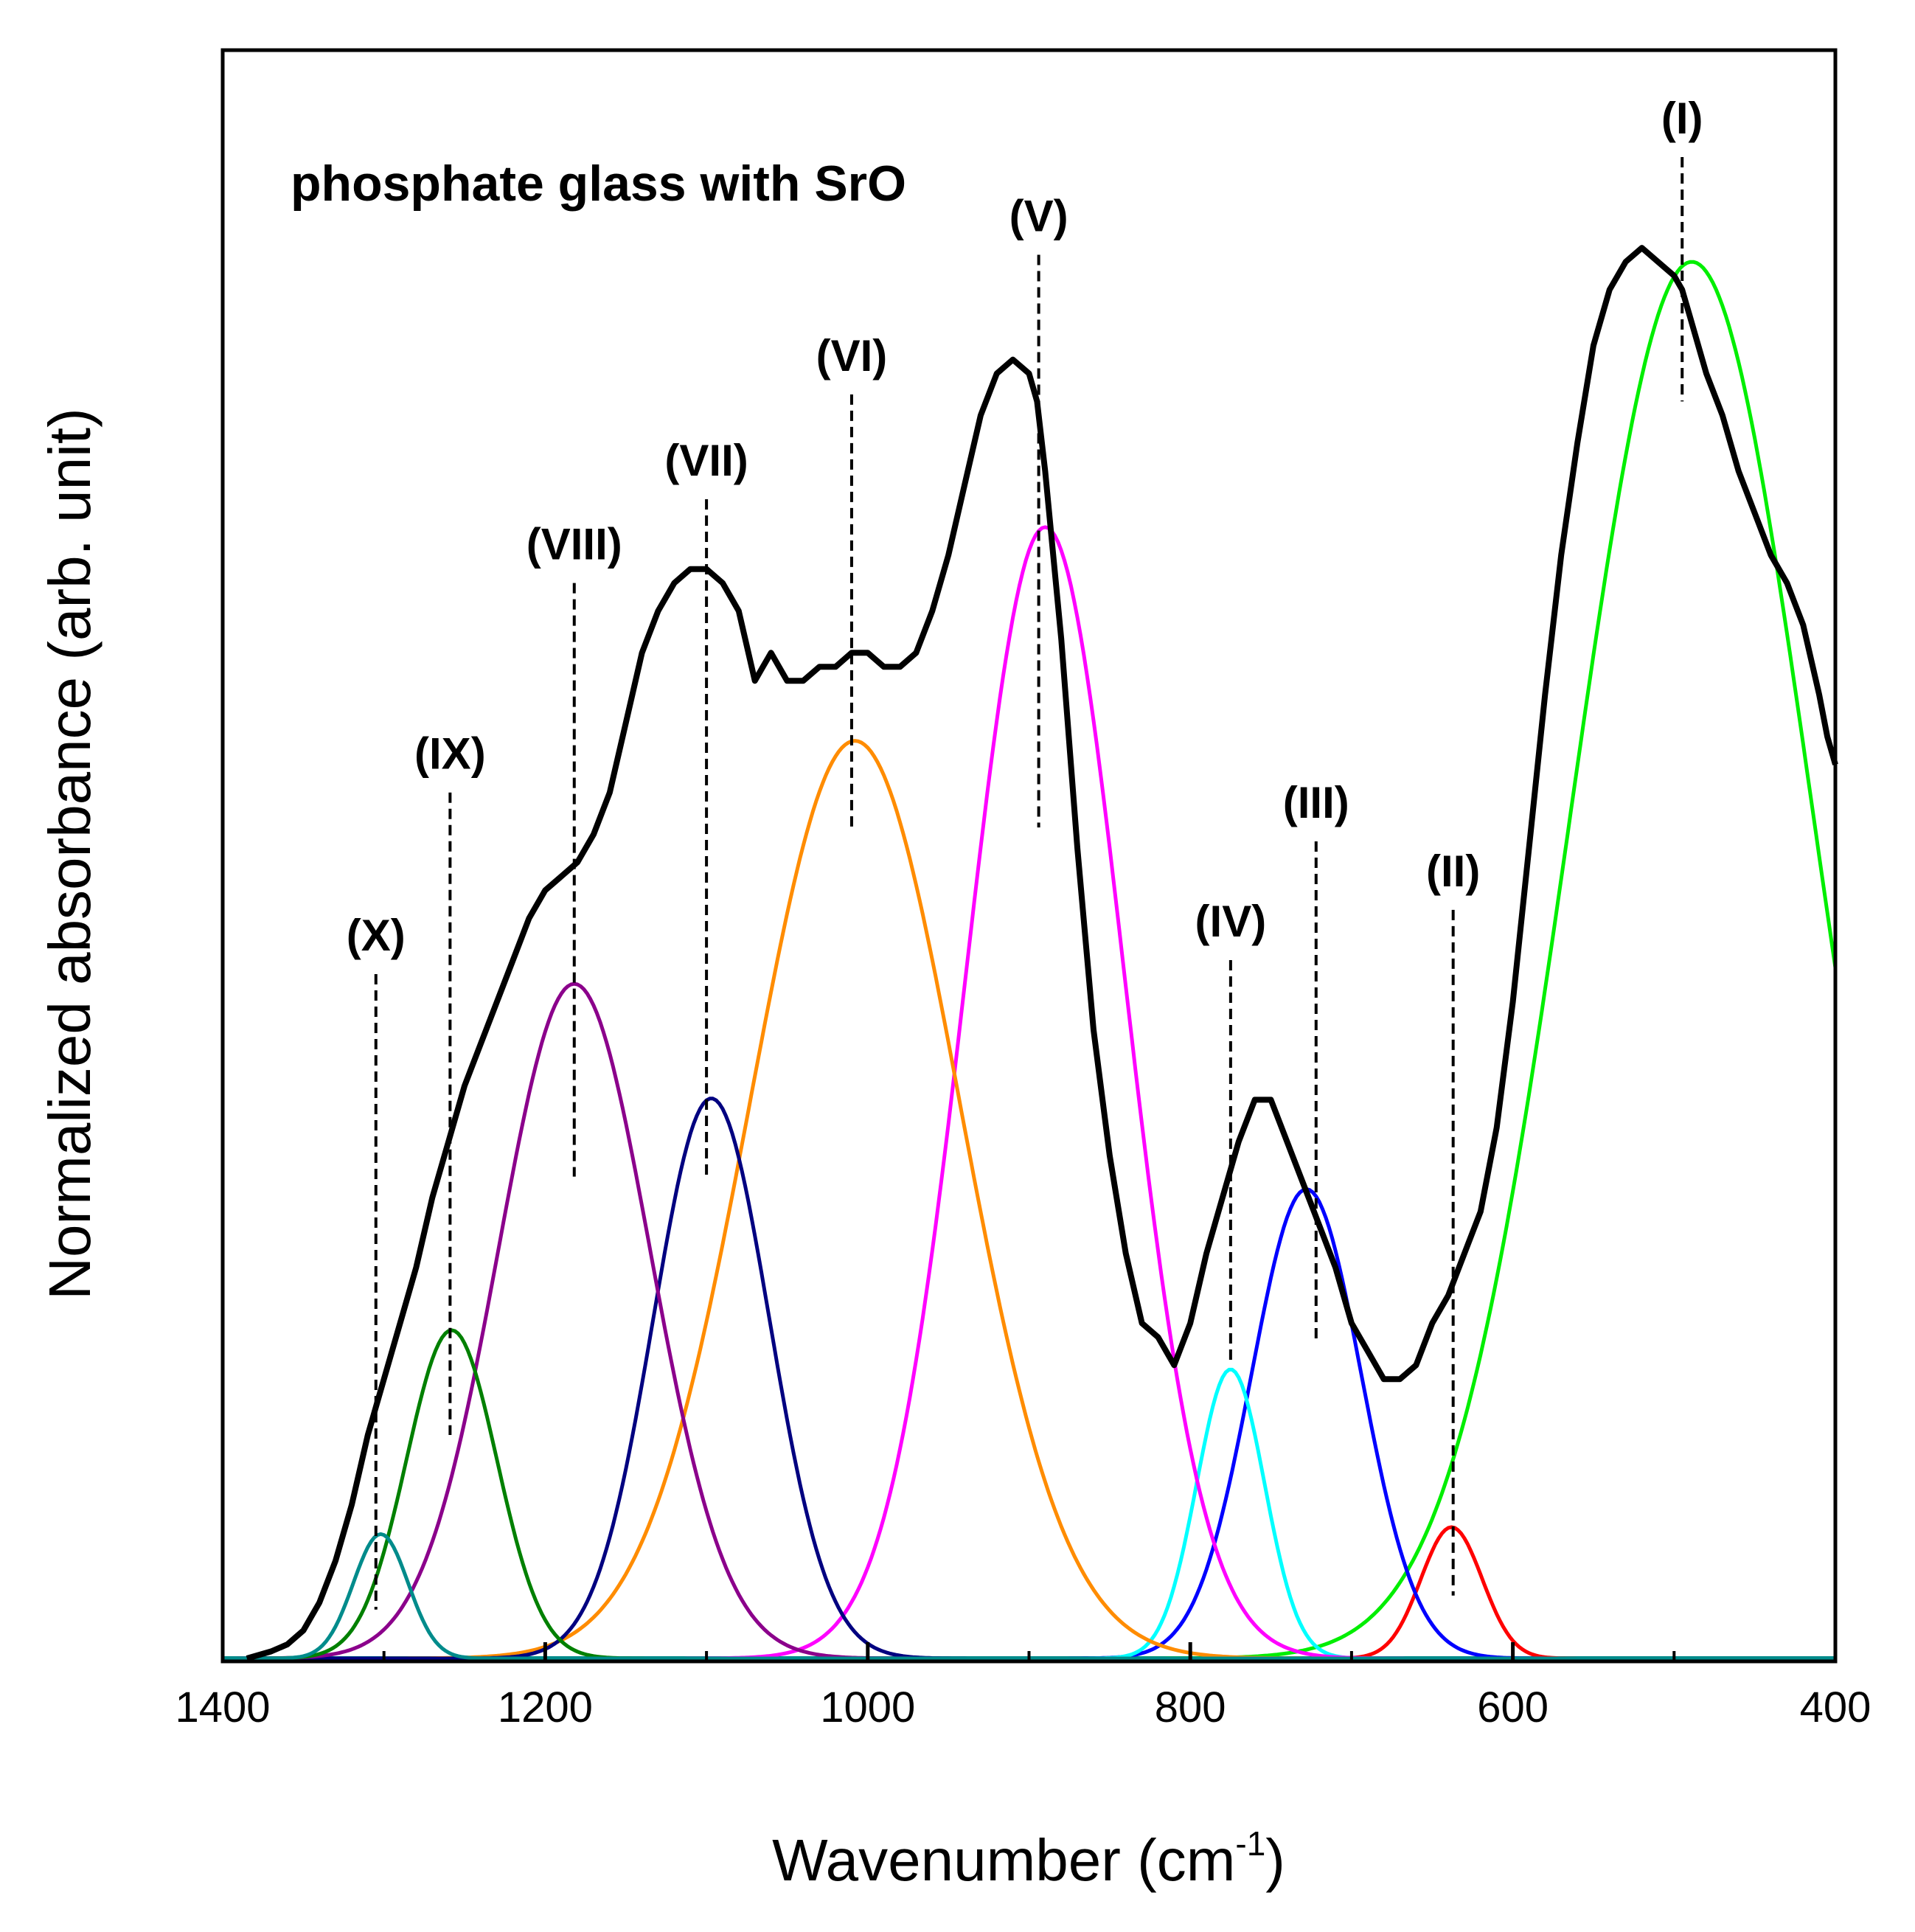  What do you see at coordinates (1682, 118) in the screenshot?
I see `peak-label-1: (I)` at bounding box center [1682, 118].